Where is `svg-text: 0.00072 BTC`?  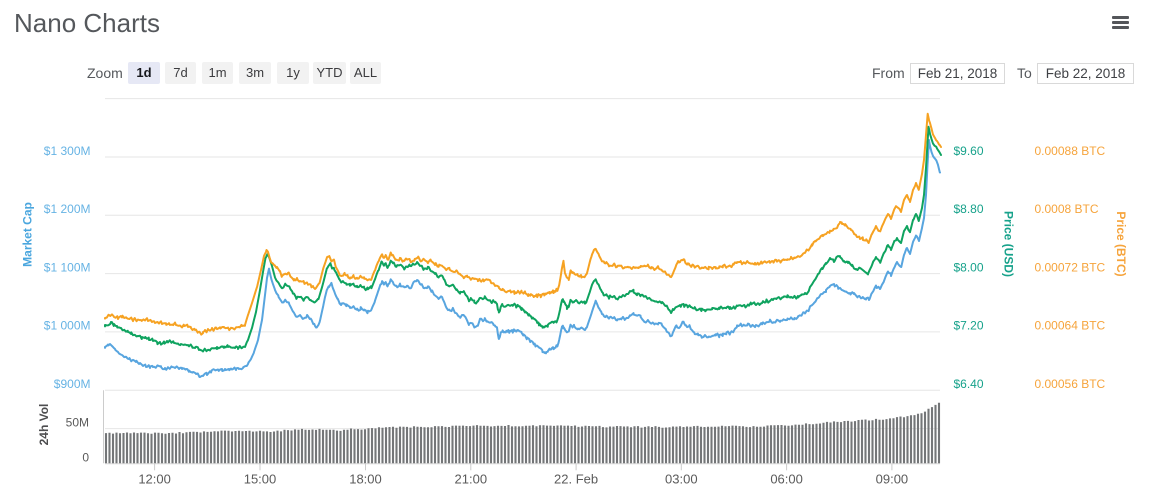
svg-text: 0.00072 BTC is located at coordinates (1070, 267).